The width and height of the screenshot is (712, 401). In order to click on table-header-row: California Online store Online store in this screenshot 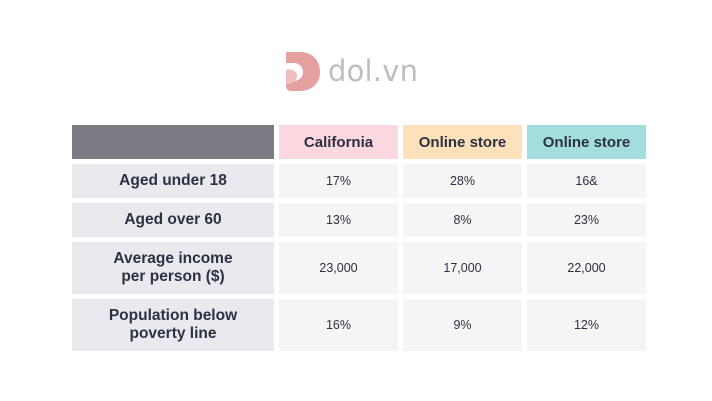, I will do `click(359, 142)`.